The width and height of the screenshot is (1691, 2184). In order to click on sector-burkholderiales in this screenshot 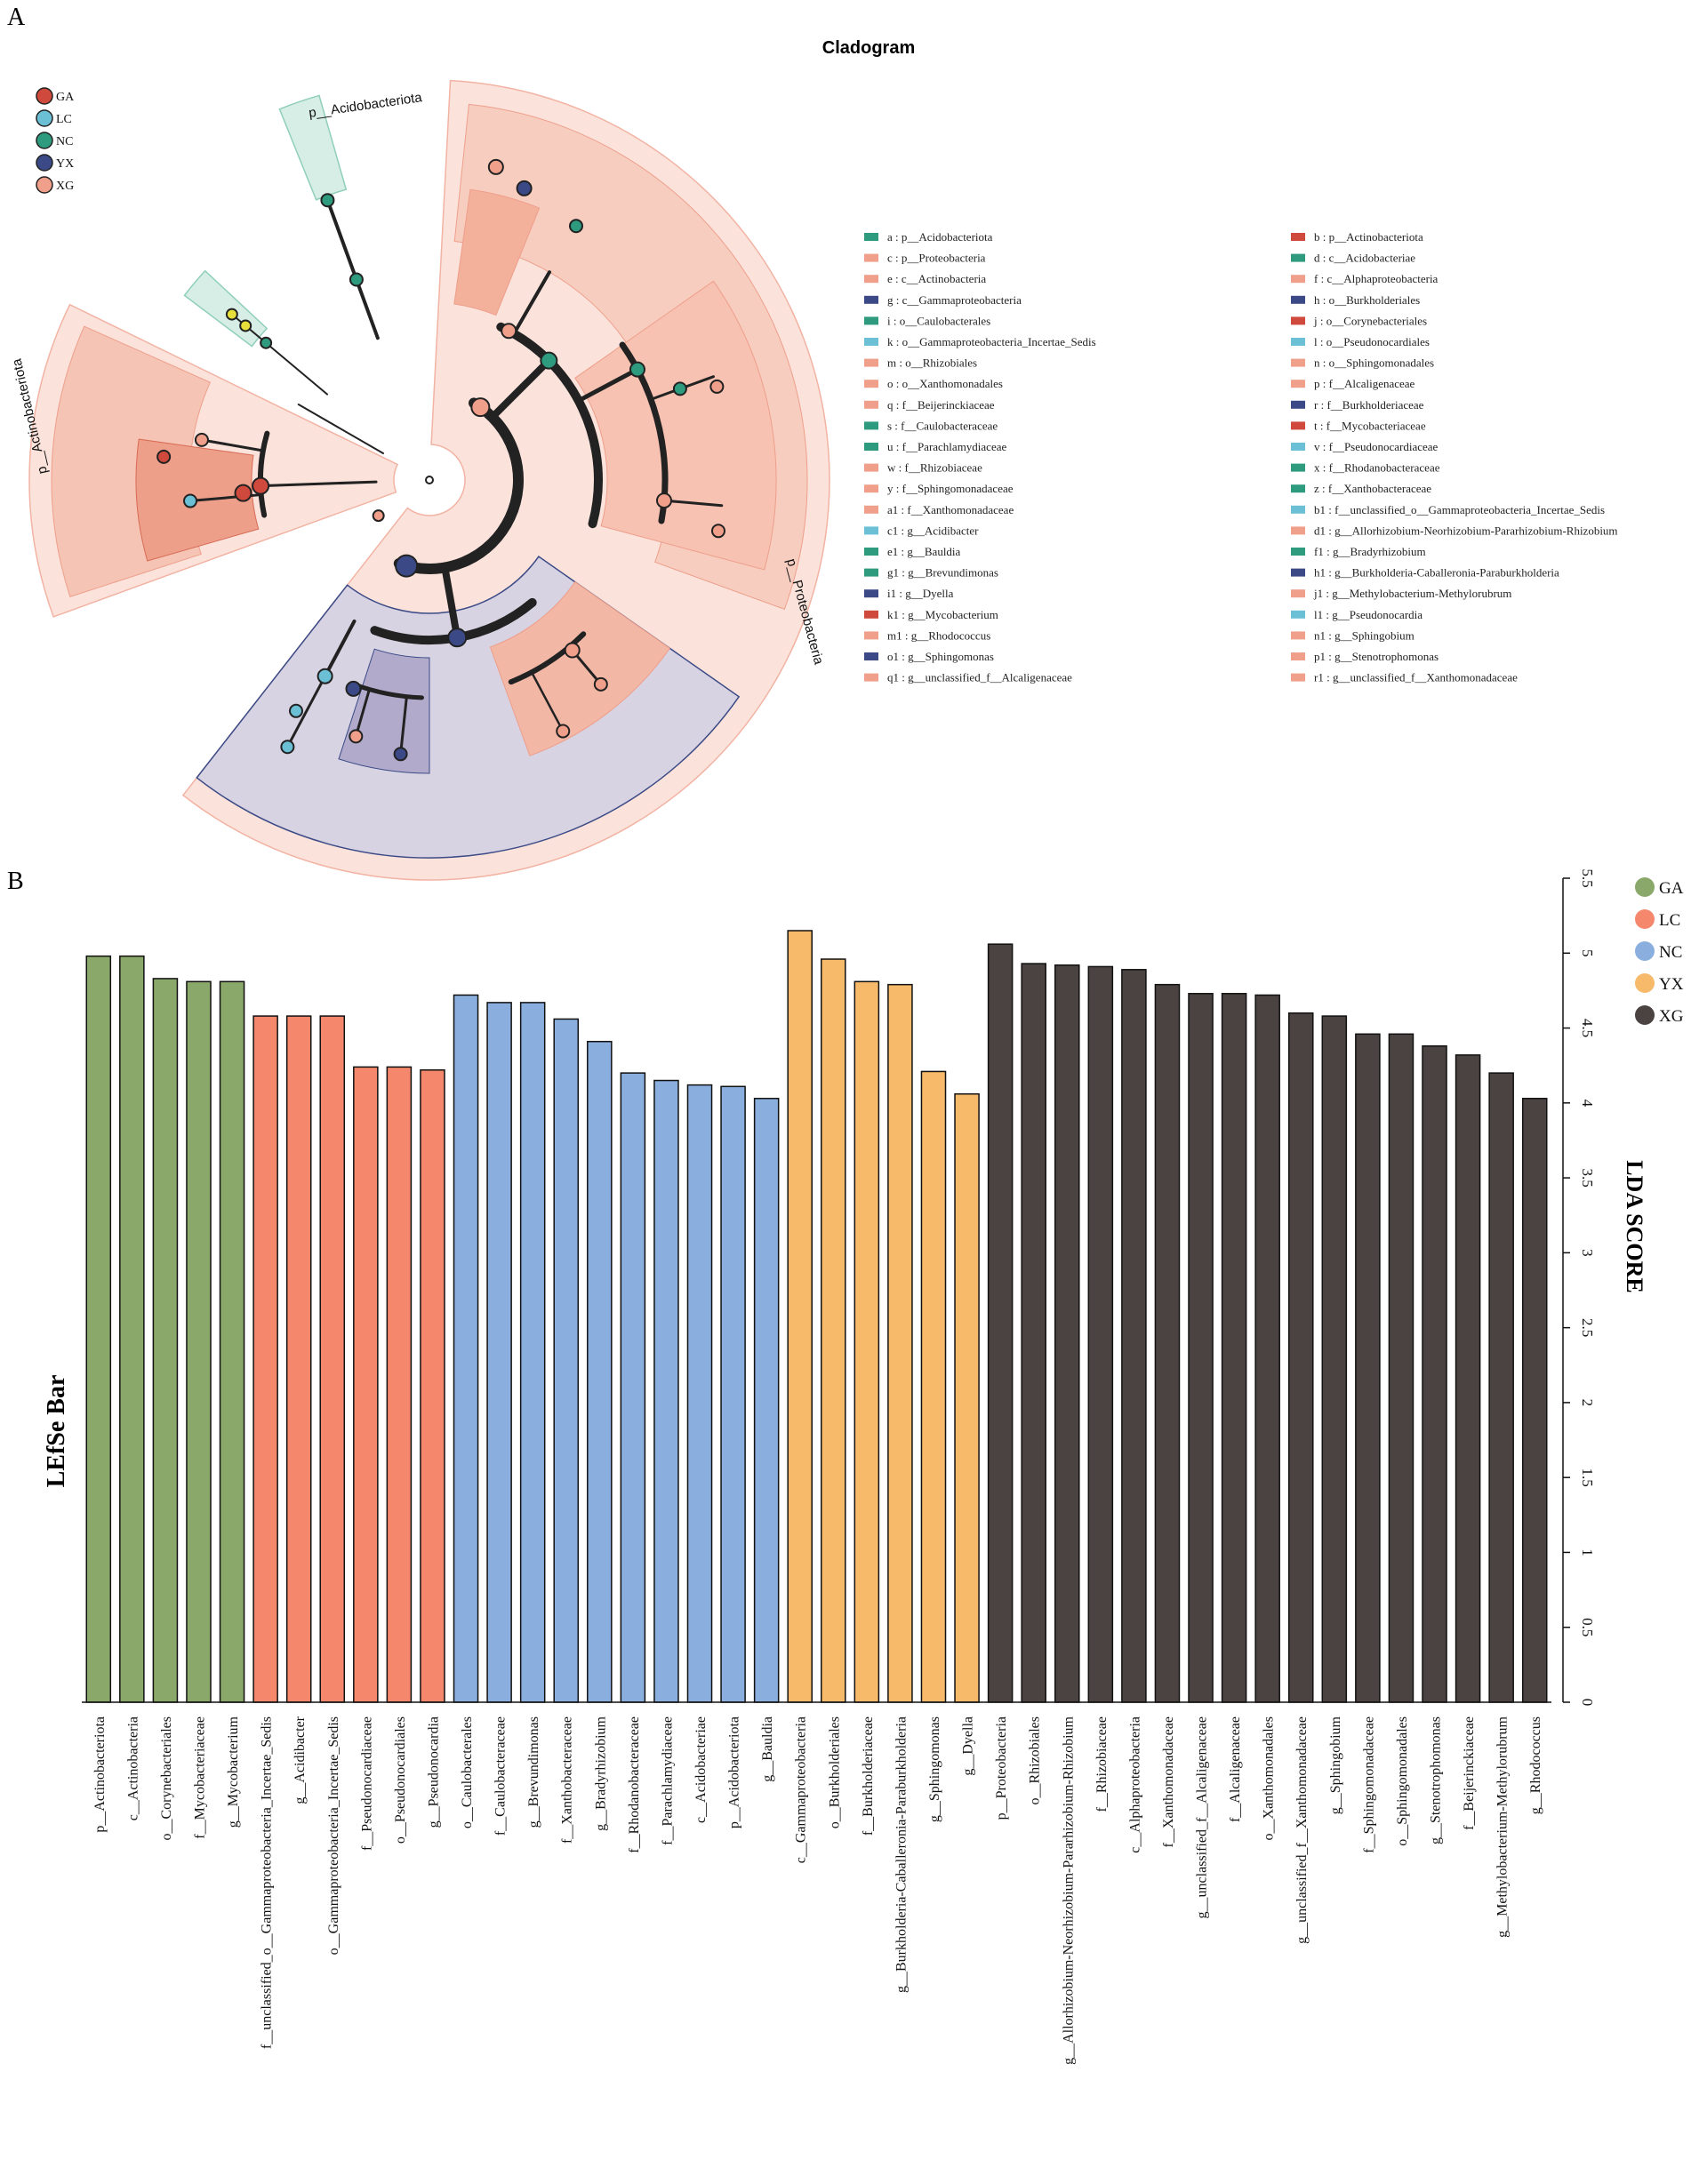, I will do `click(384, 711)`.